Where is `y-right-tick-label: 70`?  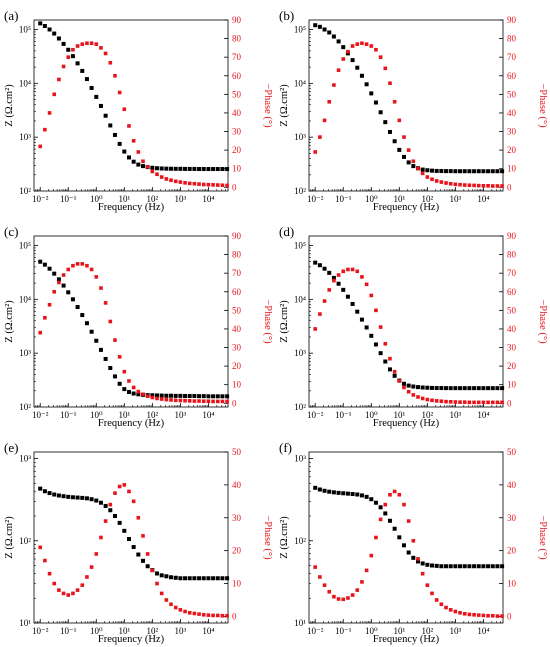 y-right-tick-label: 70 is located at coordinates (237, 273).